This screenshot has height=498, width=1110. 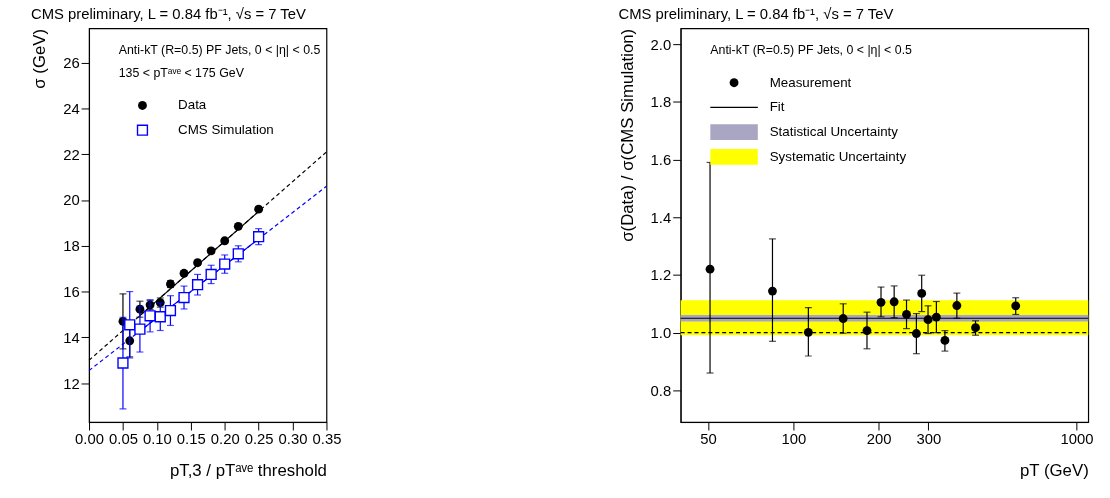 What do you see at coordinates (834, 132) in the screenshot?
I see `legend-label: Statistical Uncertainty` at bounding box center [834, 132].